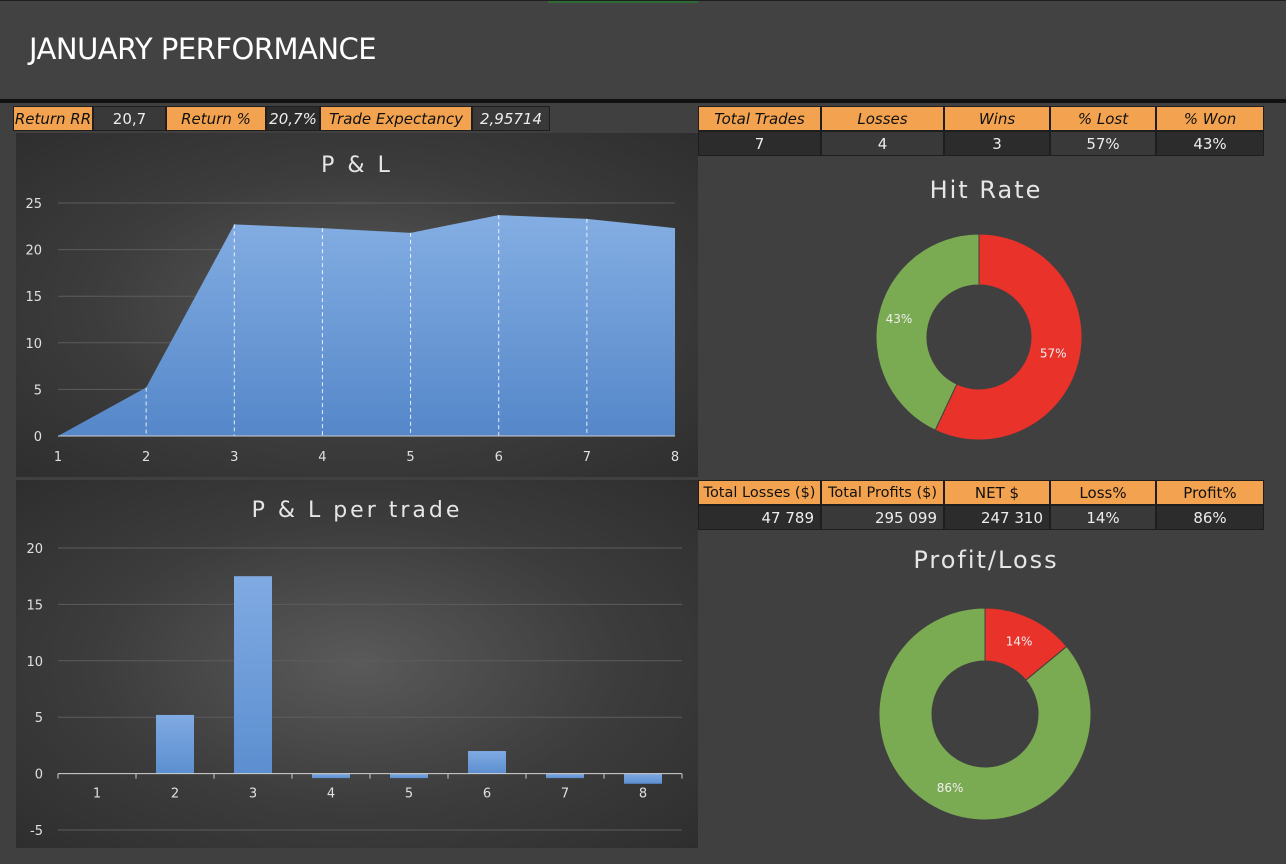  Describe the element at coordinates (997, 492) in the screenshot. I see `net-header: NET $` at that location.